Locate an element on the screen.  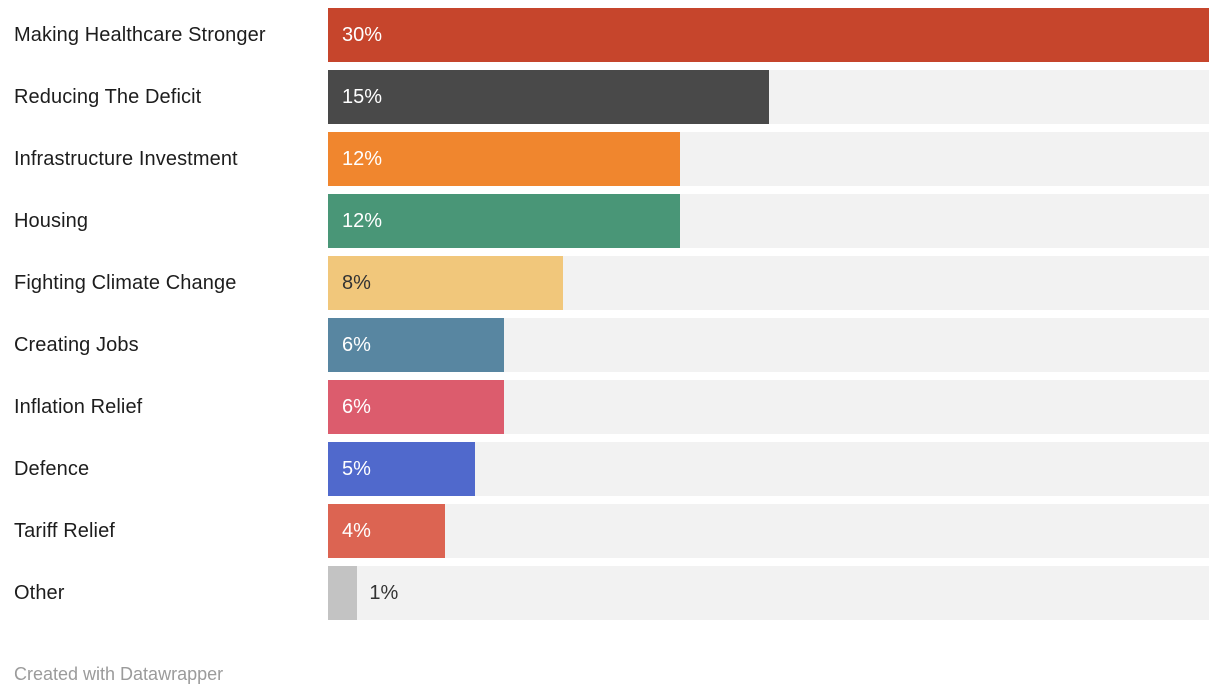
bar-row: Other 1% is located at coordinates (611, 593).